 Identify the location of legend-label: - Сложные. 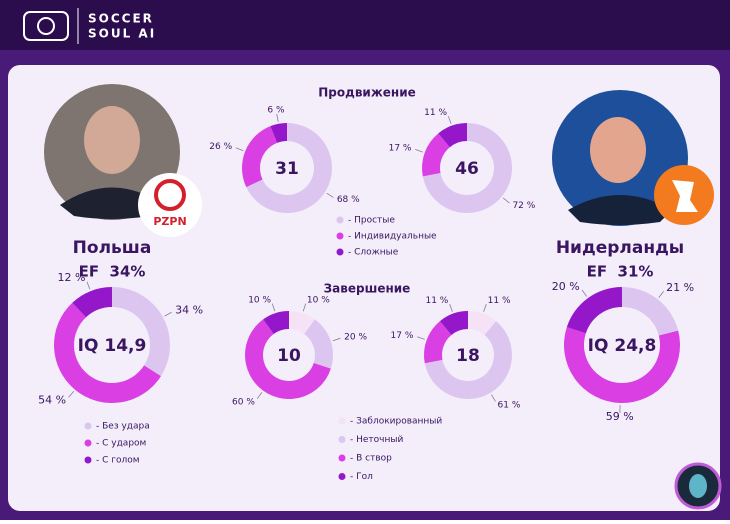
(373, 253).